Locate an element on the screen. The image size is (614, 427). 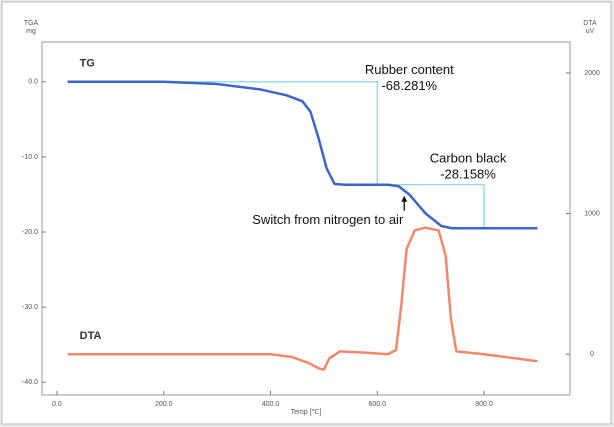
x-tick-label: 800.0 is located at coordinates (484, 404).